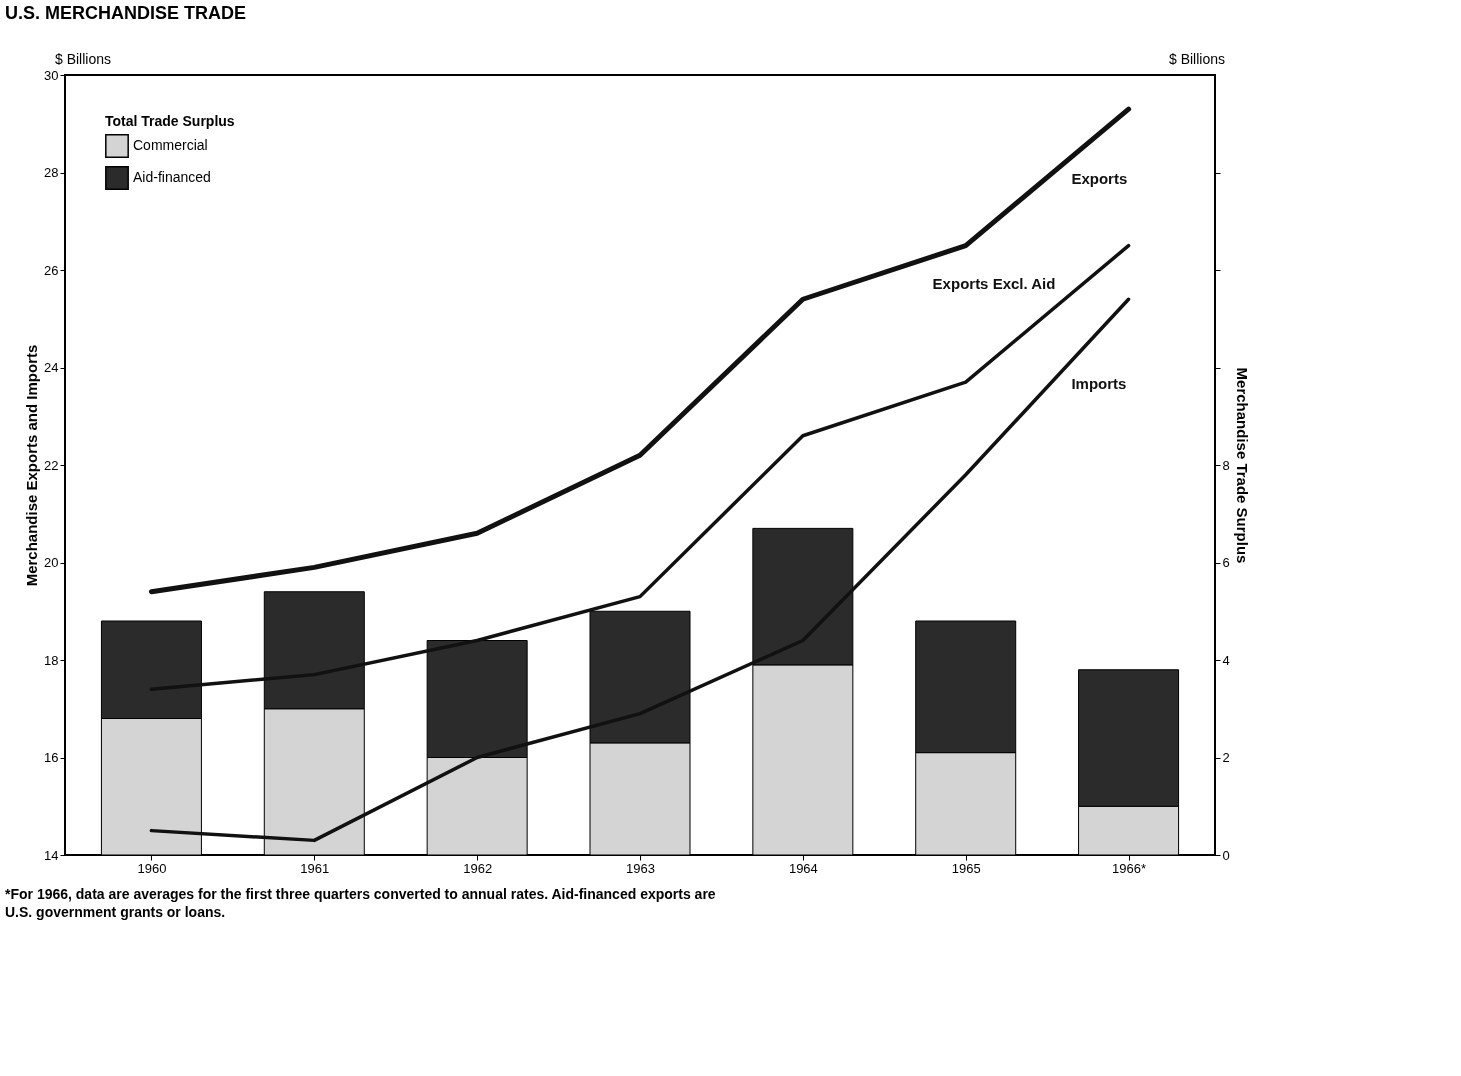 This screenshot has width=1461, height=1076. I want to click on text: U.S. government grants or loans., so click(115, 912).